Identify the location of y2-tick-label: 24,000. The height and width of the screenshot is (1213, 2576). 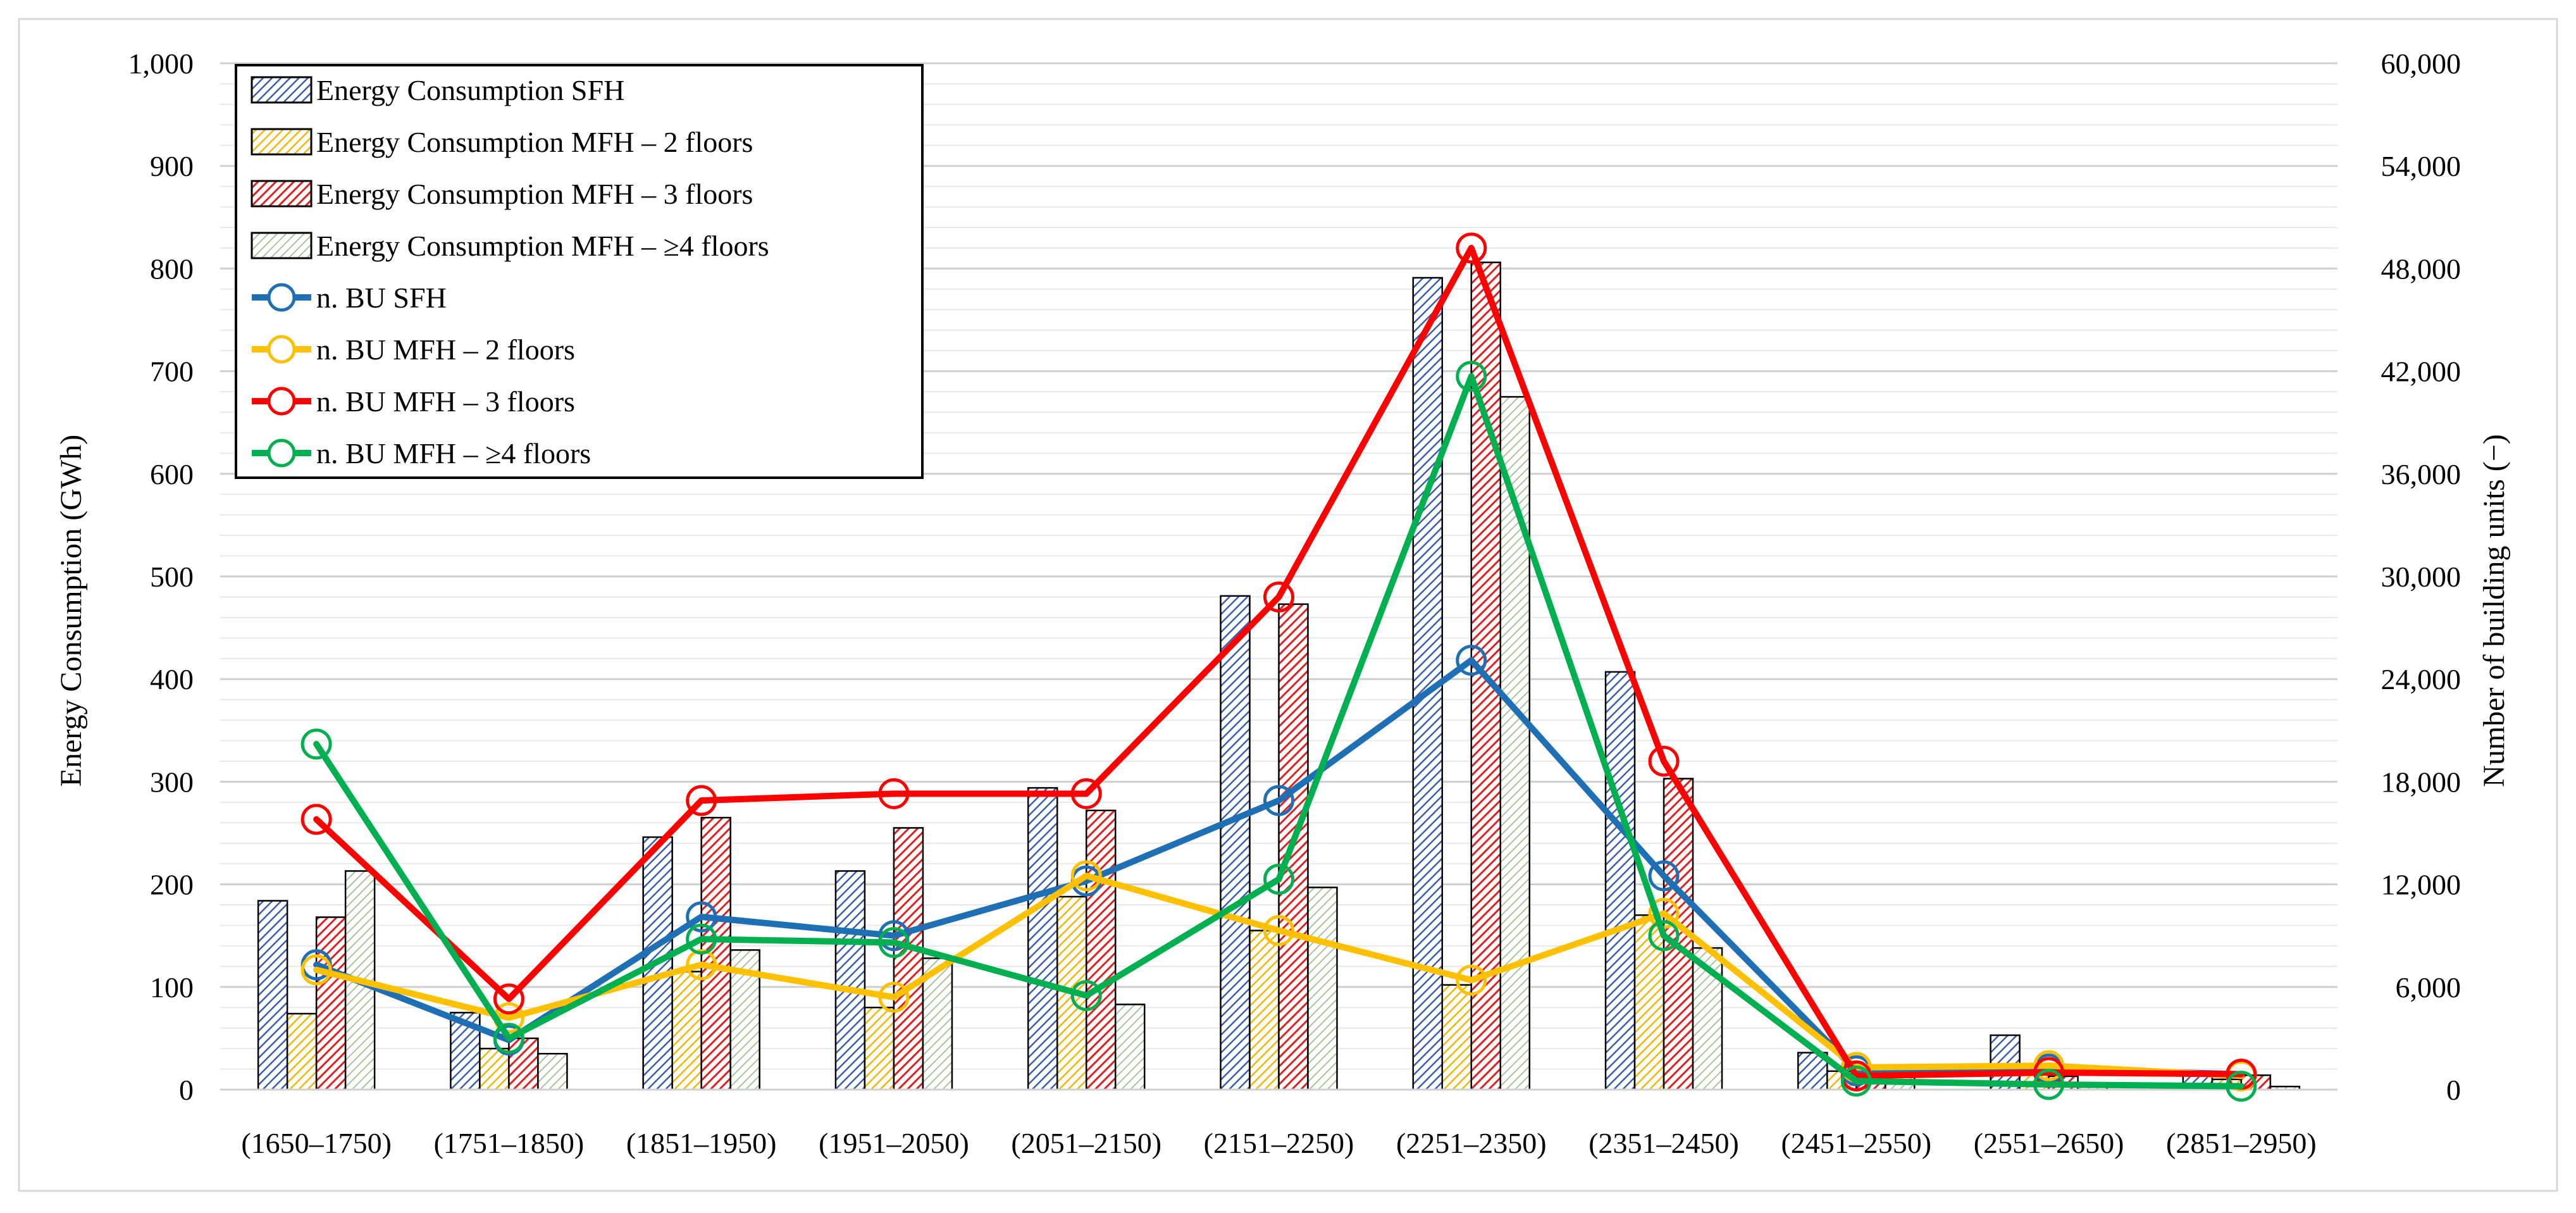
(2421, 679).